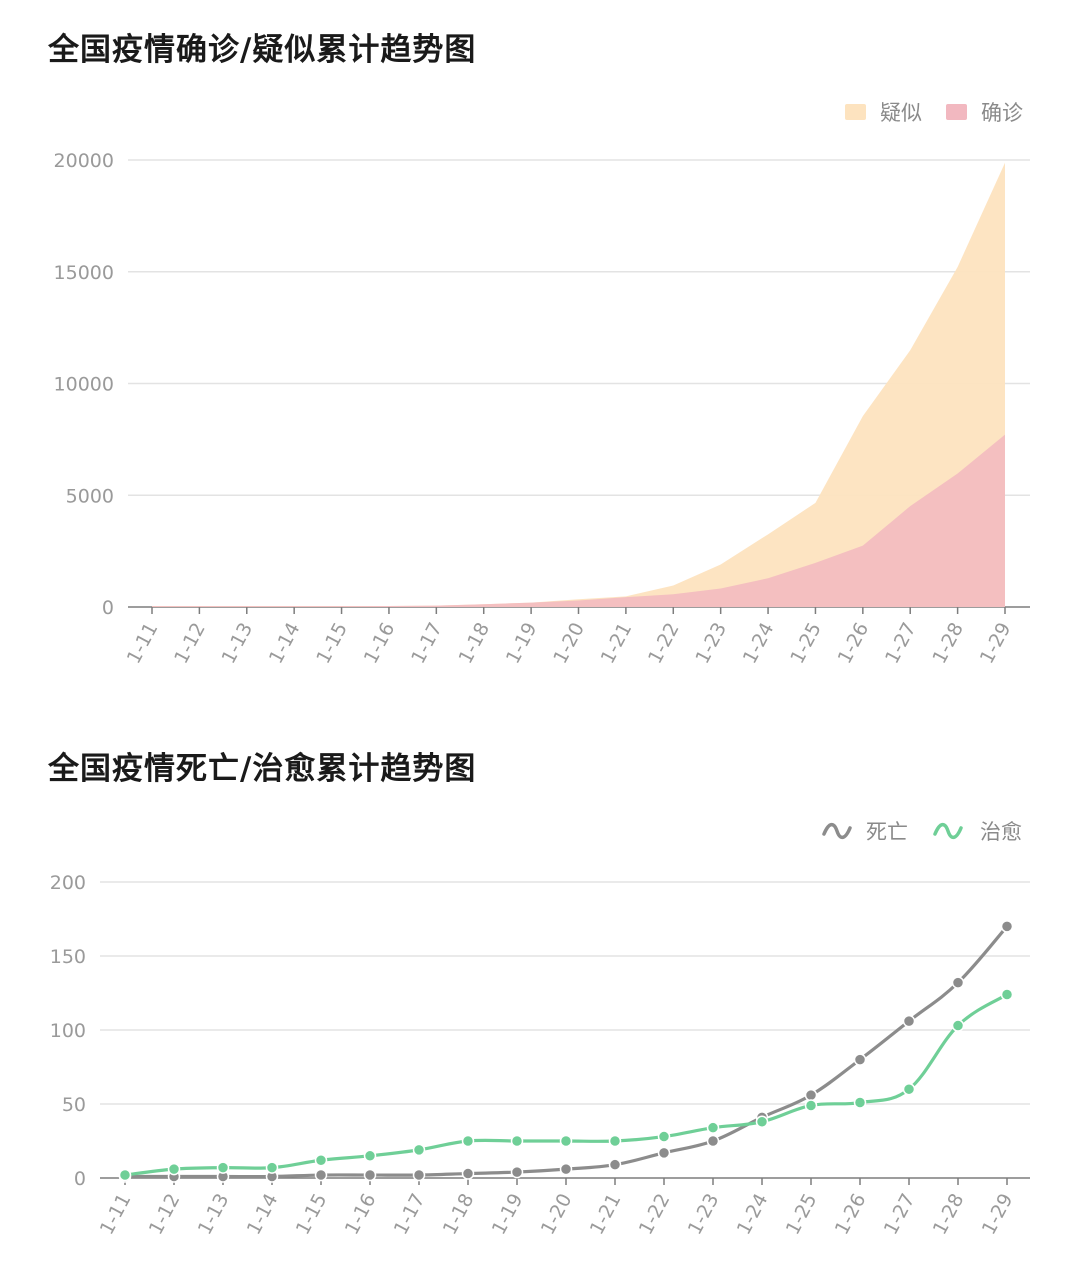 Image resolution: width=1080 pixels, height=1272 pixels. I want to click on legend-label: 死亡, so click(887, 832).